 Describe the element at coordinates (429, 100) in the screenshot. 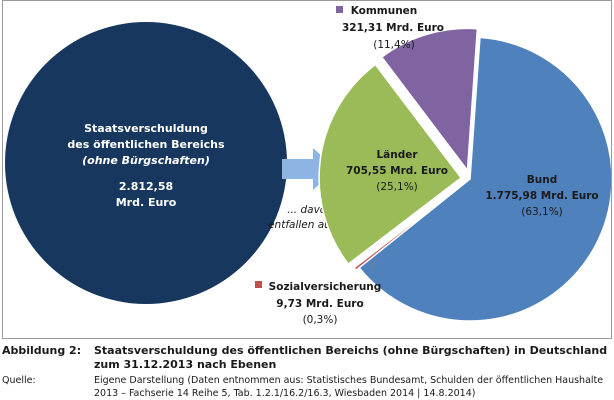

I see `pie-slice-kommunen` at that location.